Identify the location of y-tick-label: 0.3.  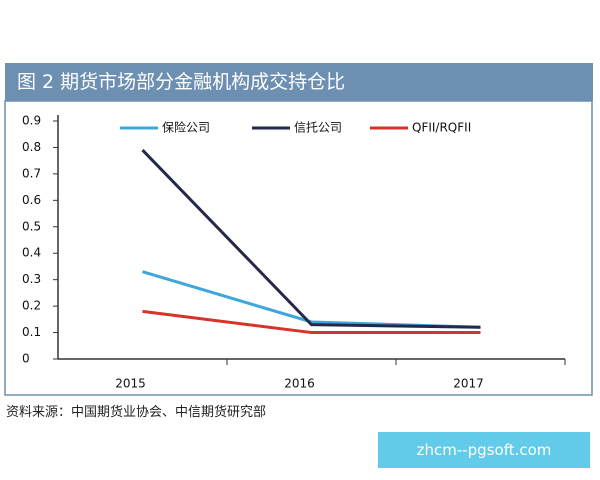
(31, 279).